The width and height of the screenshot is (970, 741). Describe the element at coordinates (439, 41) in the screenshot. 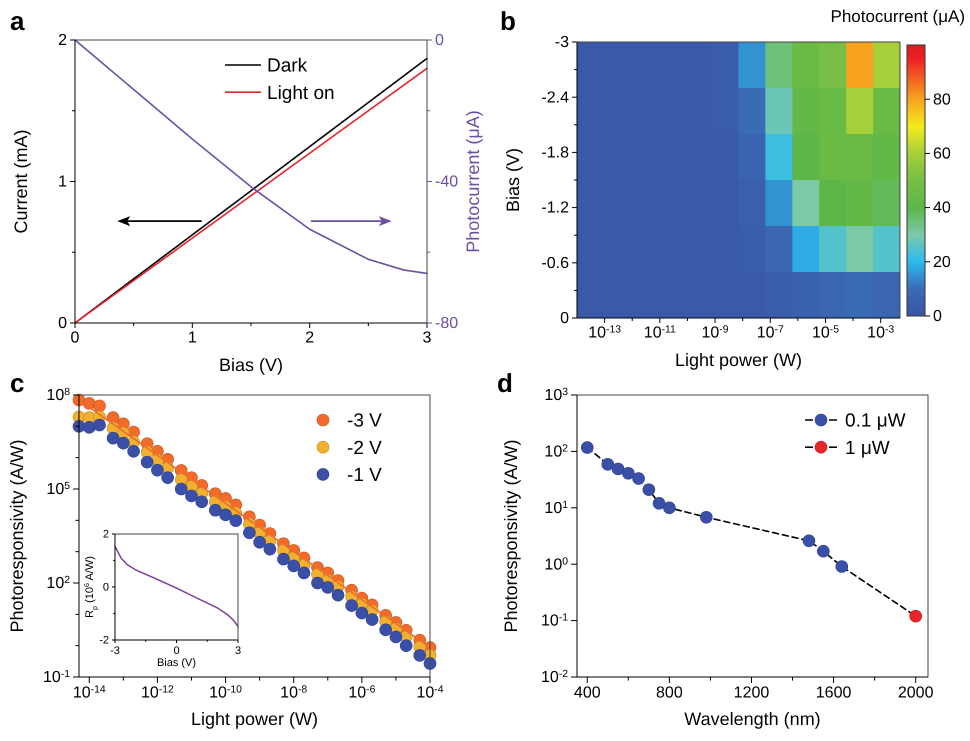

I see `y2-tick-label: 0` at that location.